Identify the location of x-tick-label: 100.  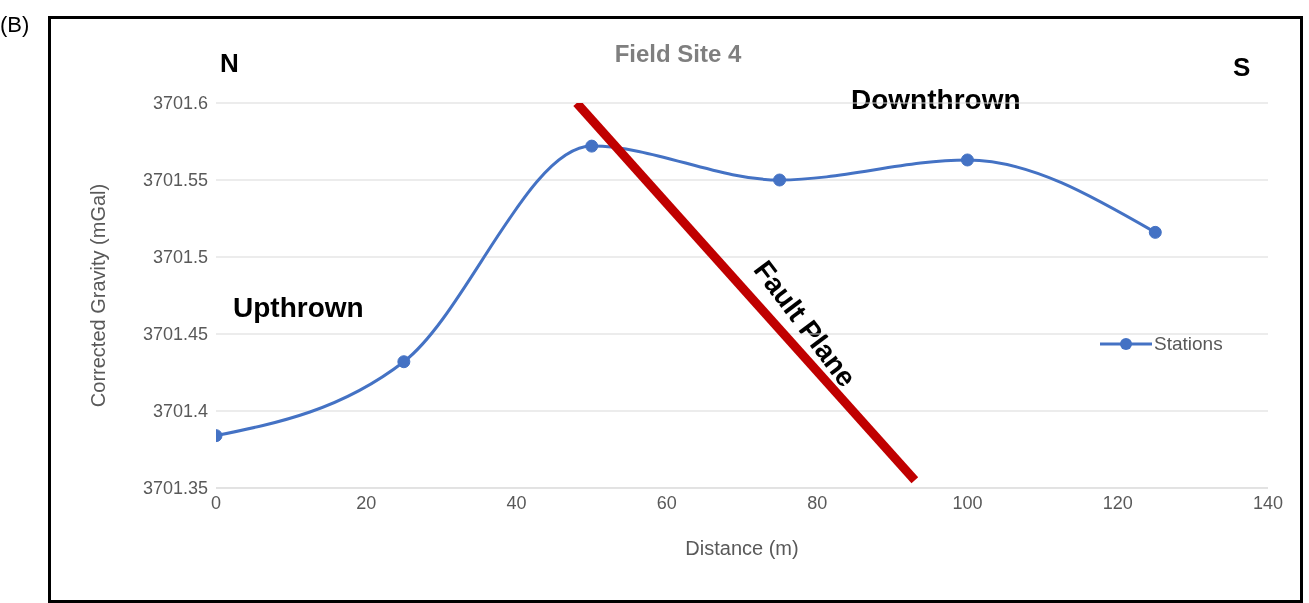
(967, 502).